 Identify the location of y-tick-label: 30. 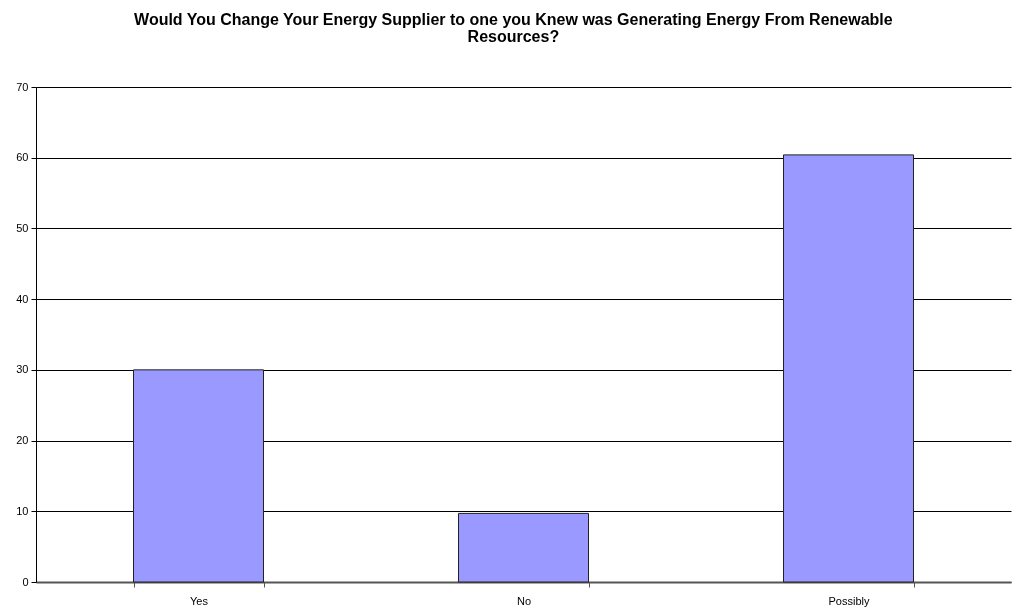
(22, 369).